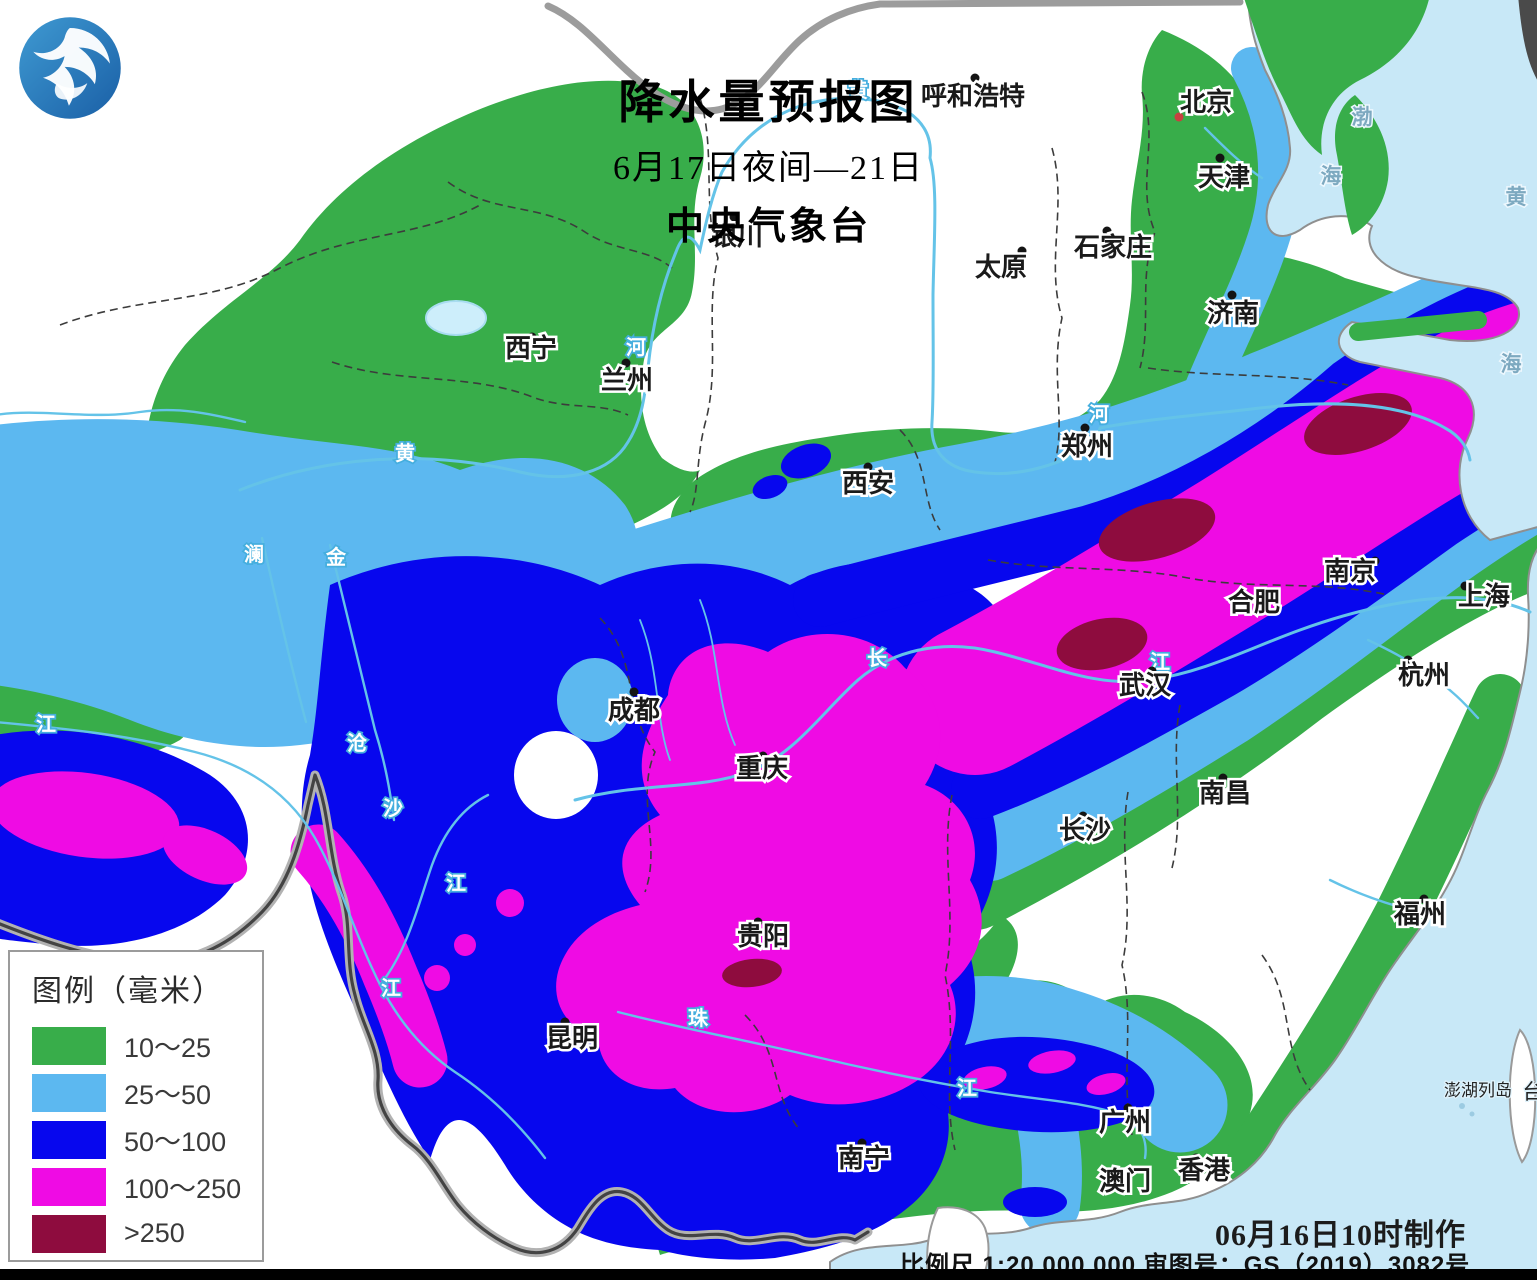 The image size is (1537, 1280). I want to click on city-昆明: 昆明, so click(572, 1036).